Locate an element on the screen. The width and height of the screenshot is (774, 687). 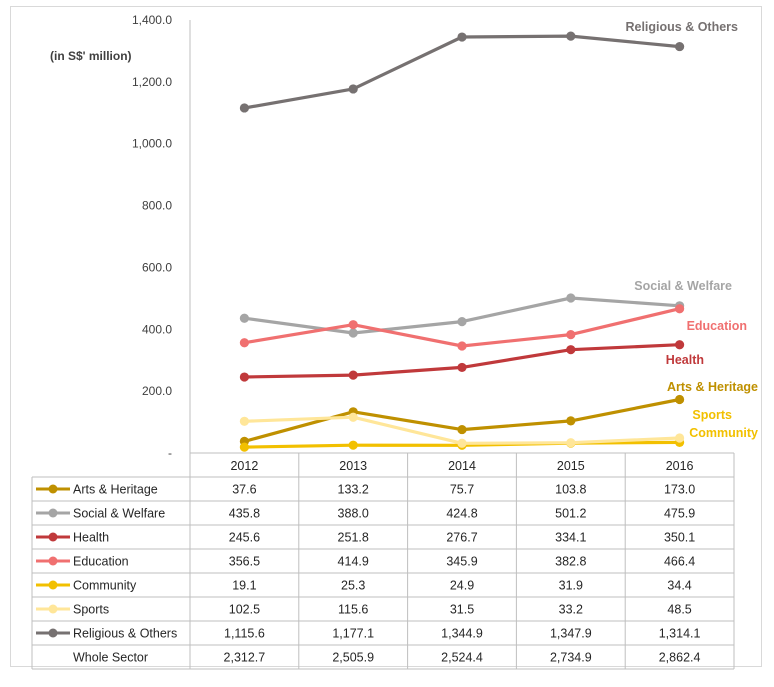
table-cell: 334.1 is located at coordinates (570, 538).